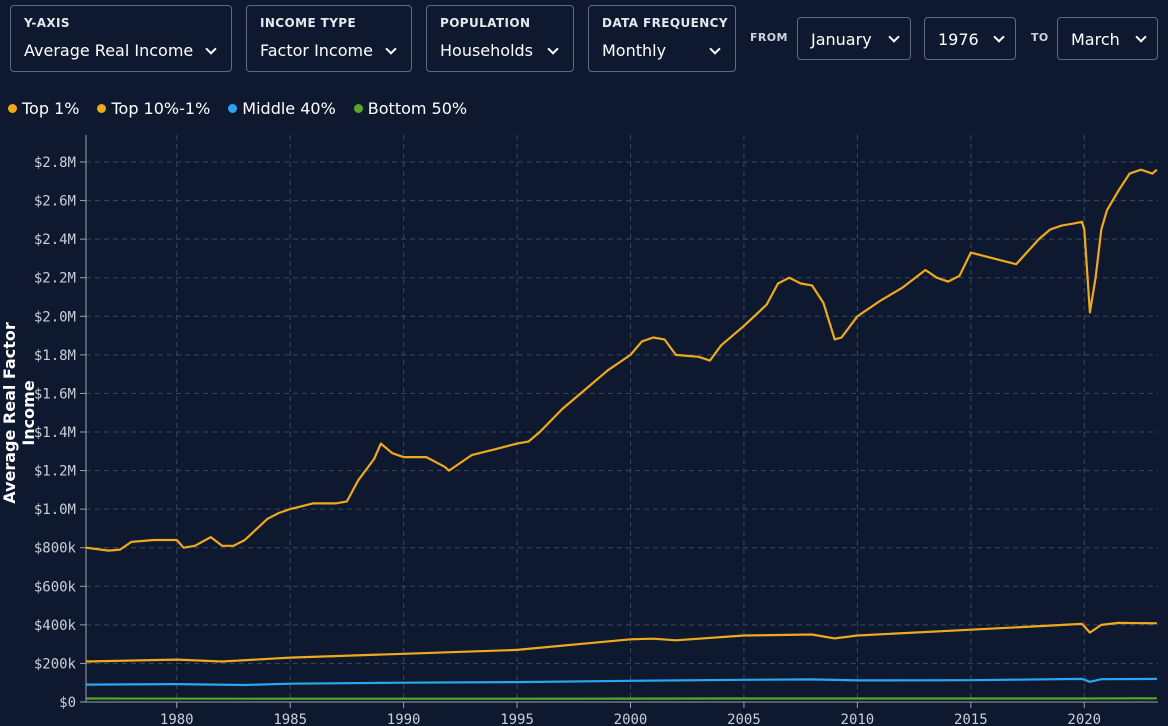 This screenshot has width=1168, height=726. I want to click on from-label: FROM, so click(769, 37).